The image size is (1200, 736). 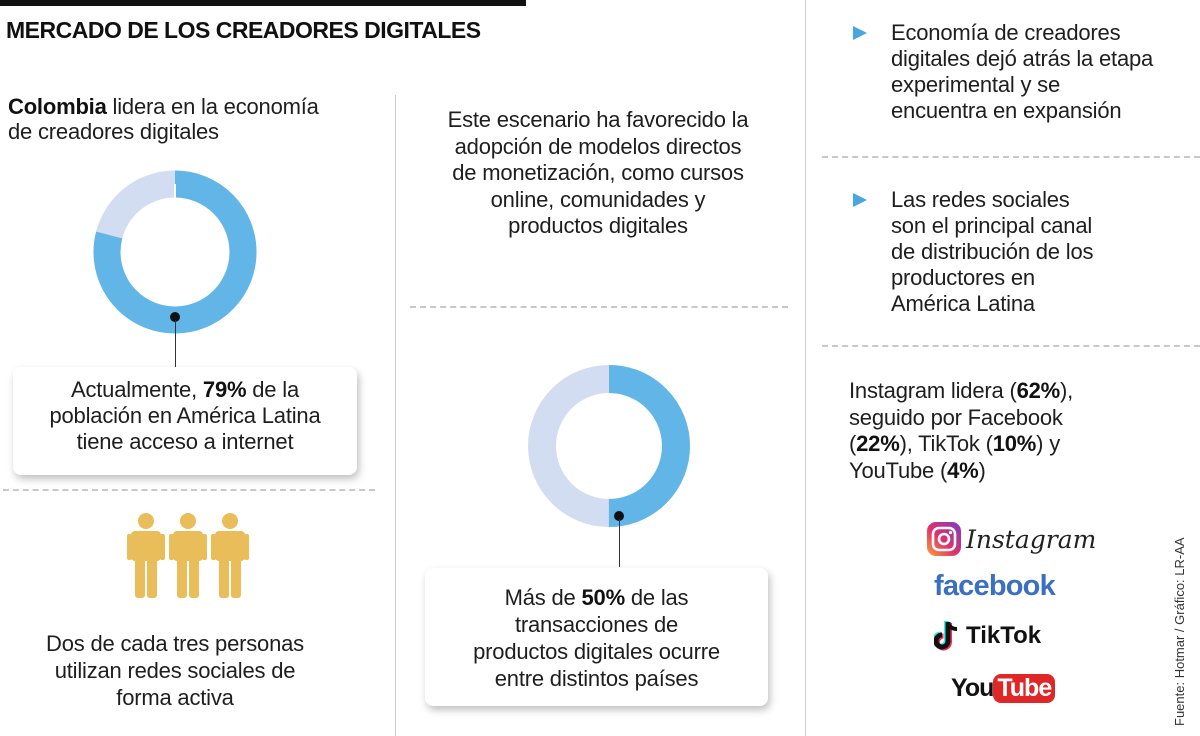 I want to click on instagram-icon, so click(x=944, y=539).